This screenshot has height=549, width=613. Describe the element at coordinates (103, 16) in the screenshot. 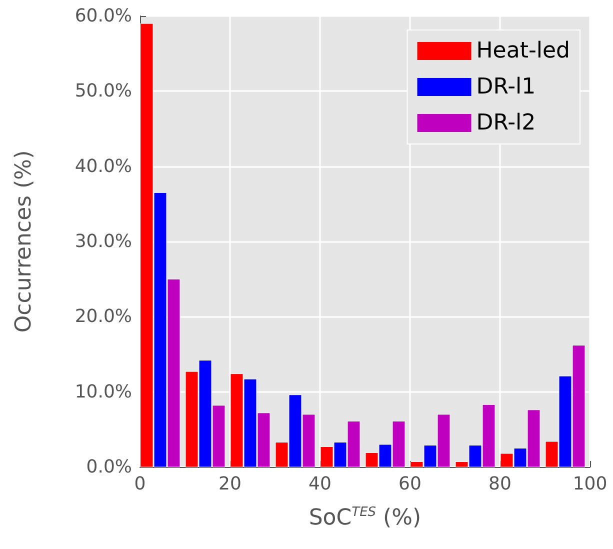

I see `y-tick-label: 60.0%` at that location.